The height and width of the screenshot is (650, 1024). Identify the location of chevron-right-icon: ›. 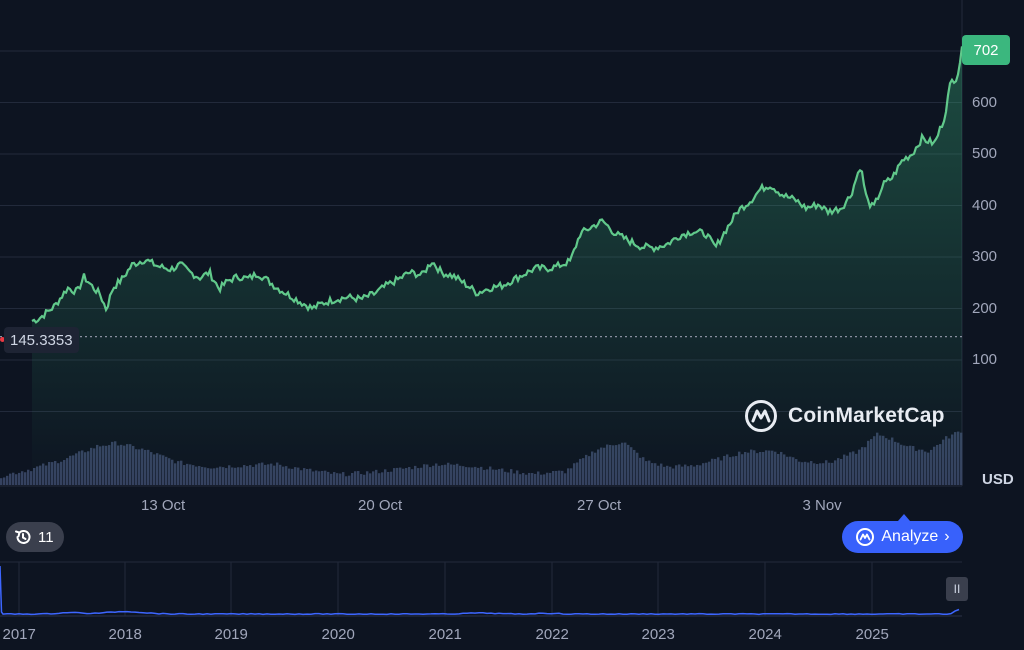
(947, 536).